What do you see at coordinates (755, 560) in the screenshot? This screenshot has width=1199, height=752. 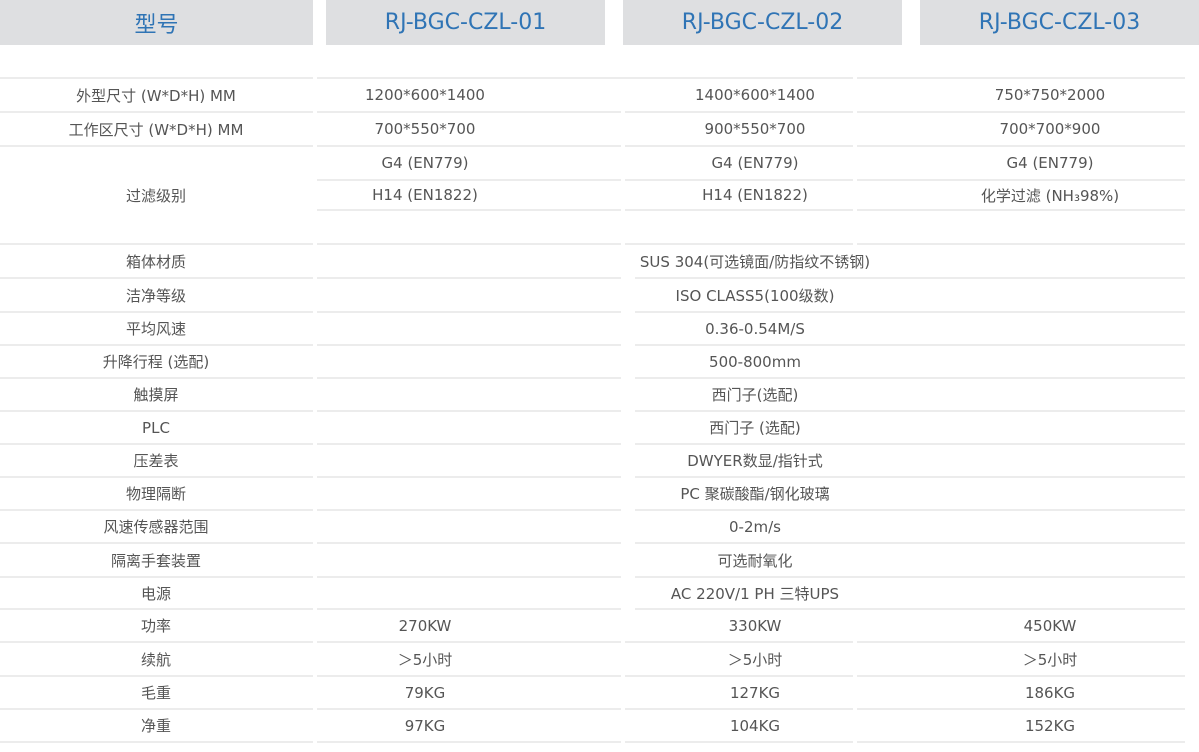 I see `spec-value-merged: 可选耐氧化` at bounding box center [755, 560].